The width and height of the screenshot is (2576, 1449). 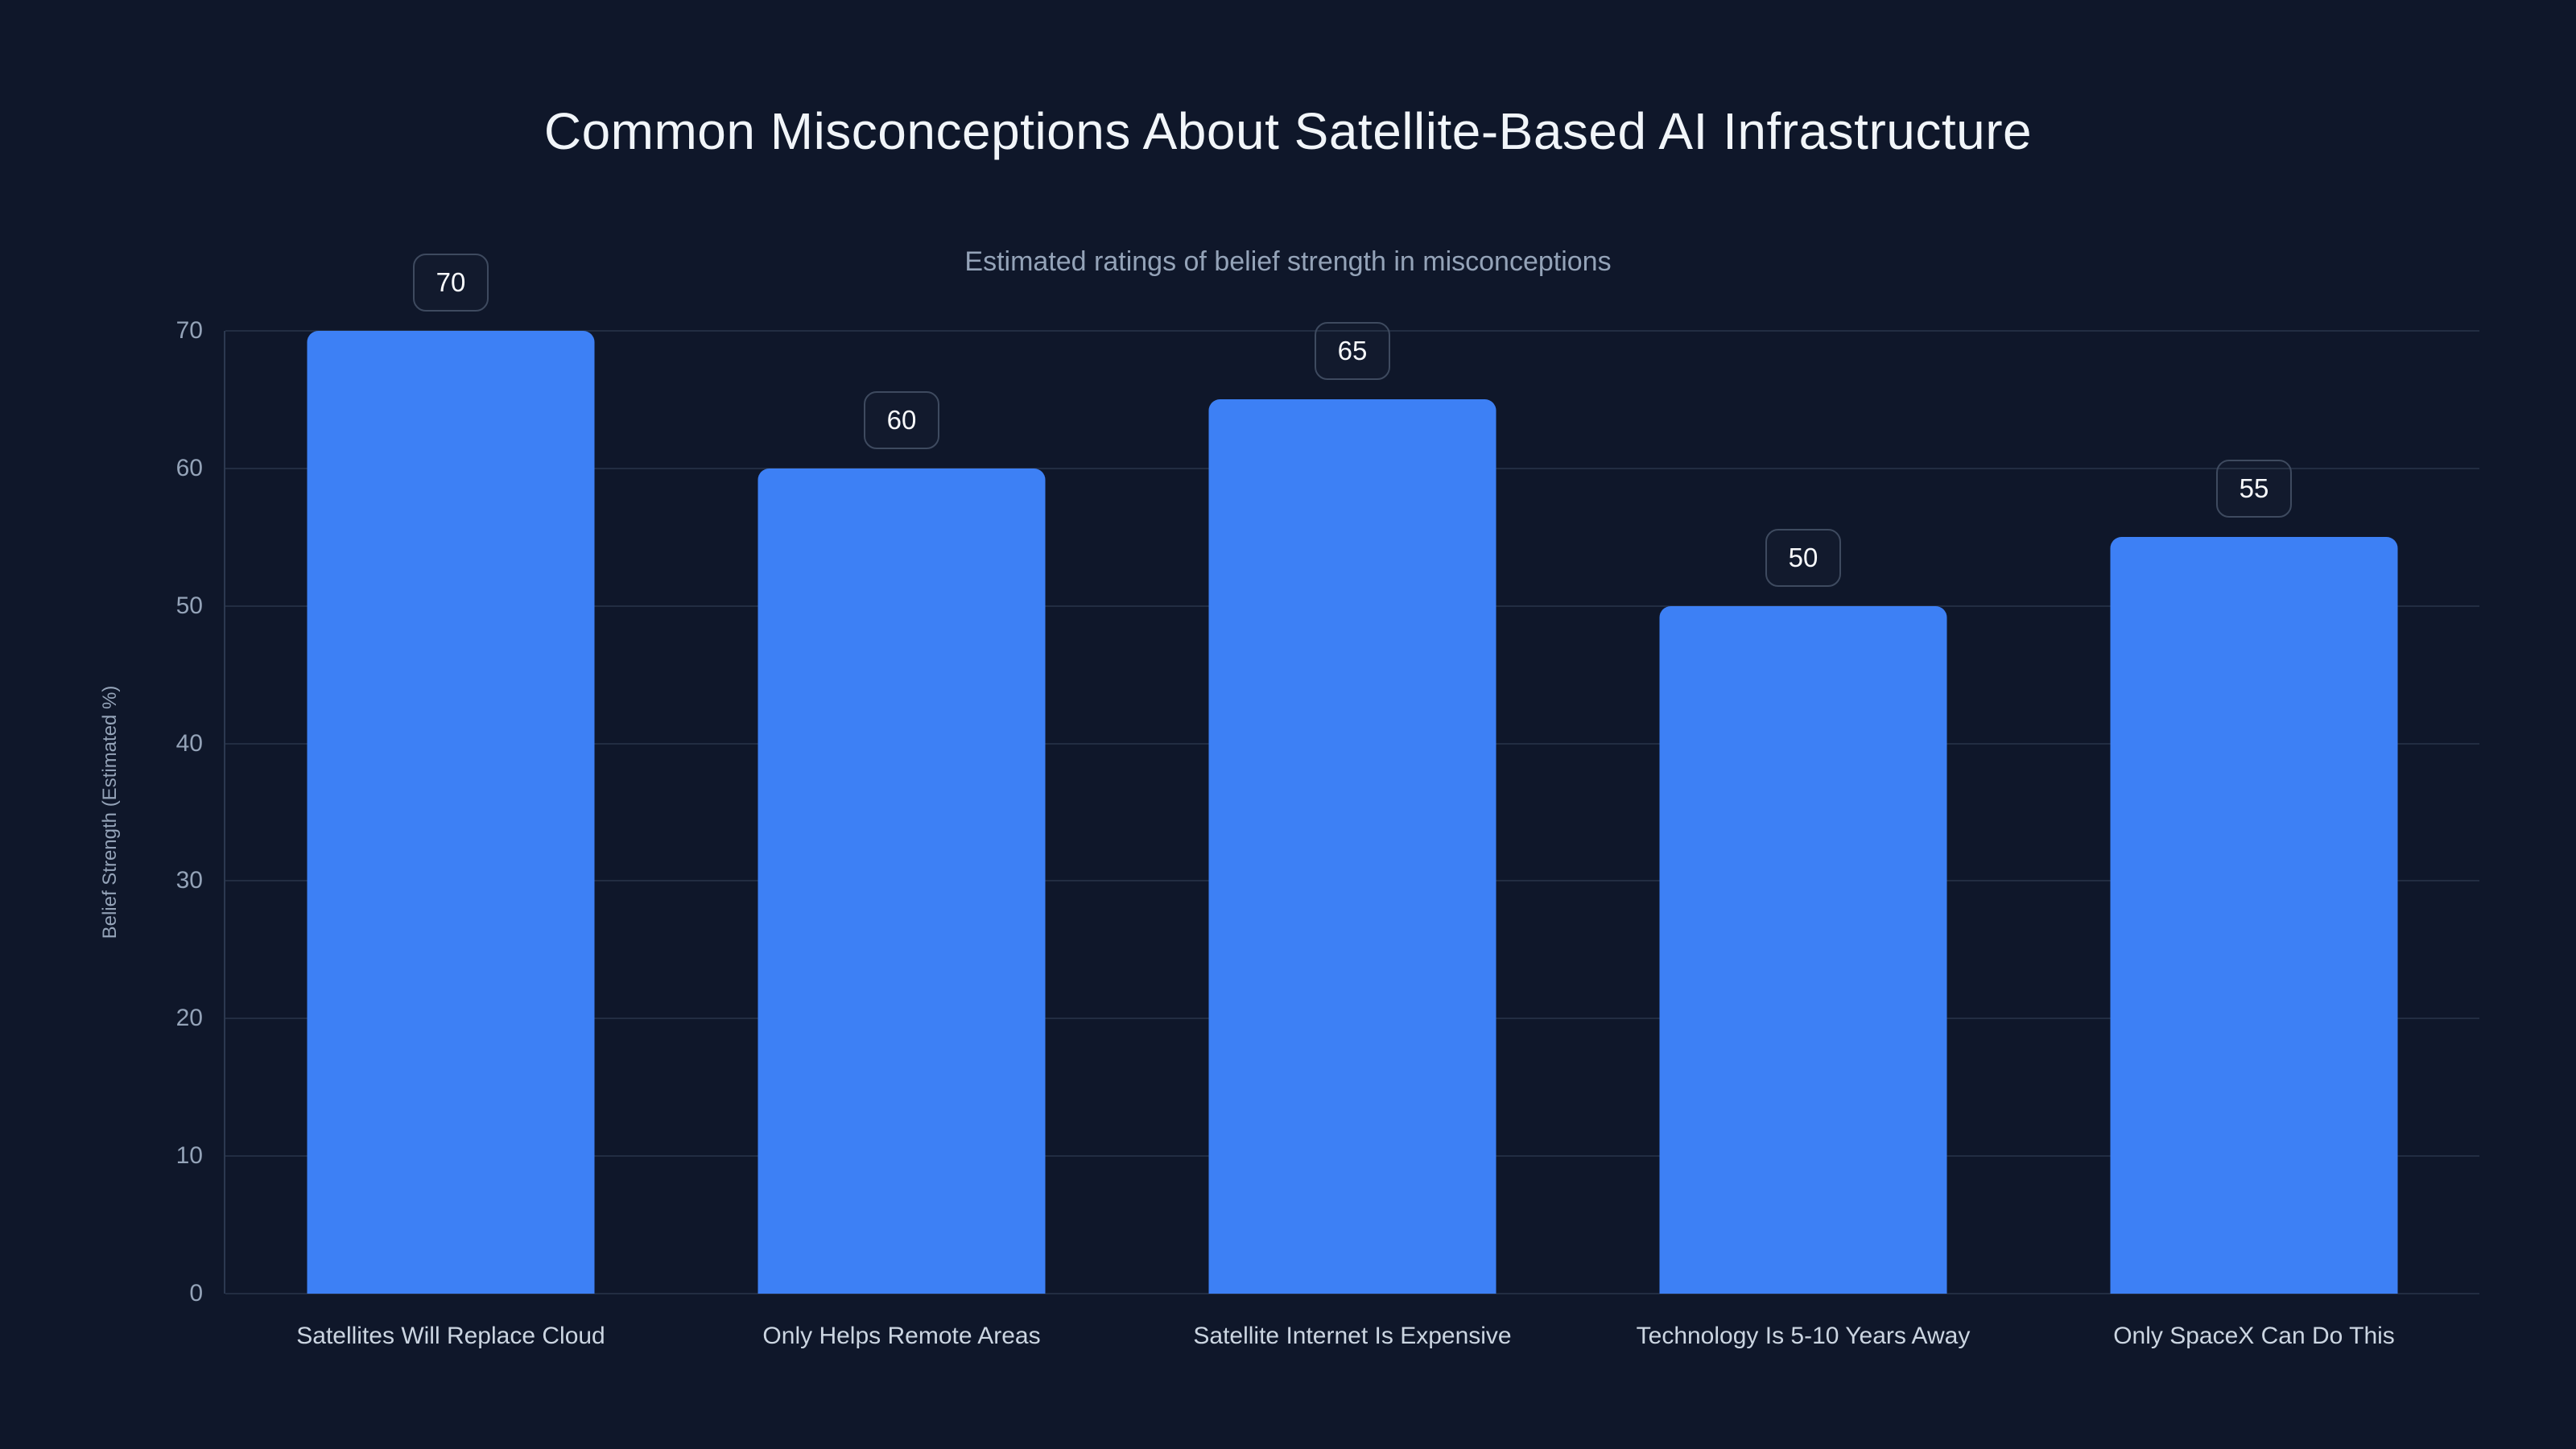 I want to click on bar-group: 70 Satellites Will Replace Cloud, so click(x=450, y=801).